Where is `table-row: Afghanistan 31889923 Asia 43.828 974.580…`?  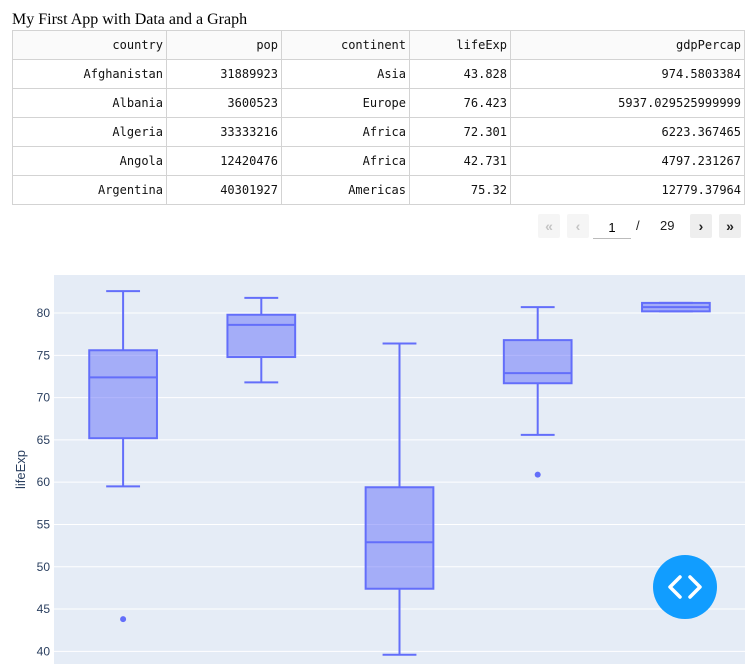 table-row: Afghanistan 31889923 Asia 43.828 974.580… is located at coordinates (378, 74).